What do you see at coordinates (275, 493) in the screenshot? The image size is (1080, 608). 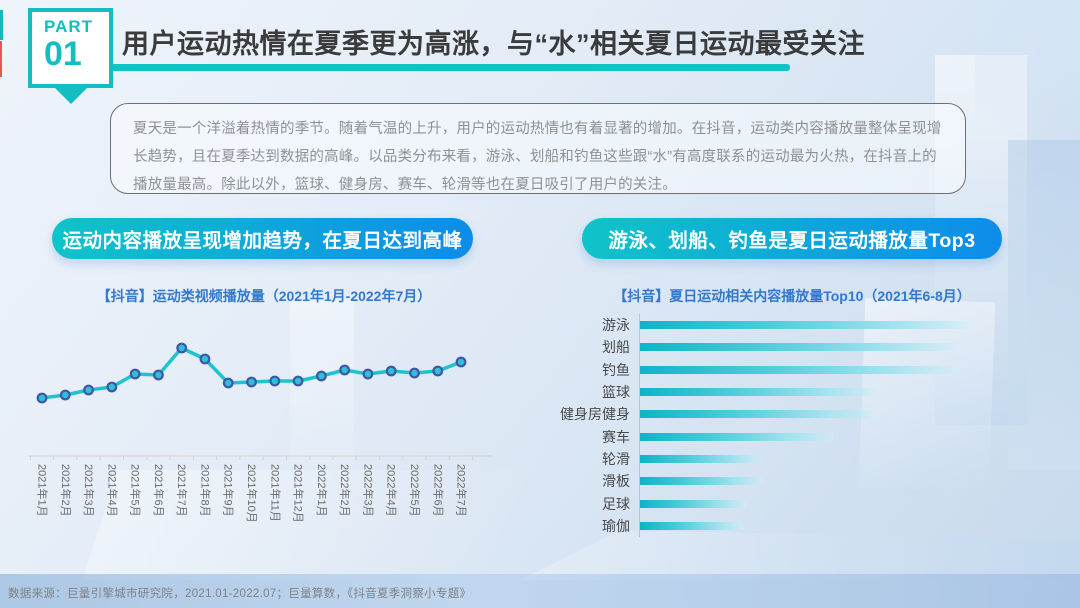 I see `x-axis-label: 2021年11月` at bounding box center [275, 493].